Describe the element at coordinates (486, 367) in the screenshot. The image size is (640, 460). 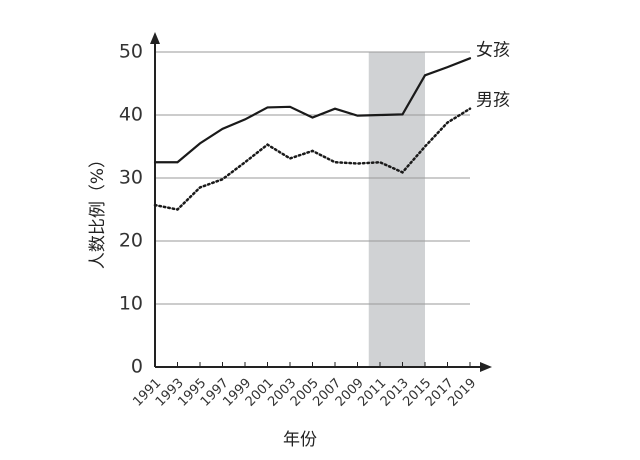
I see `x-axis-arrow` at that location.